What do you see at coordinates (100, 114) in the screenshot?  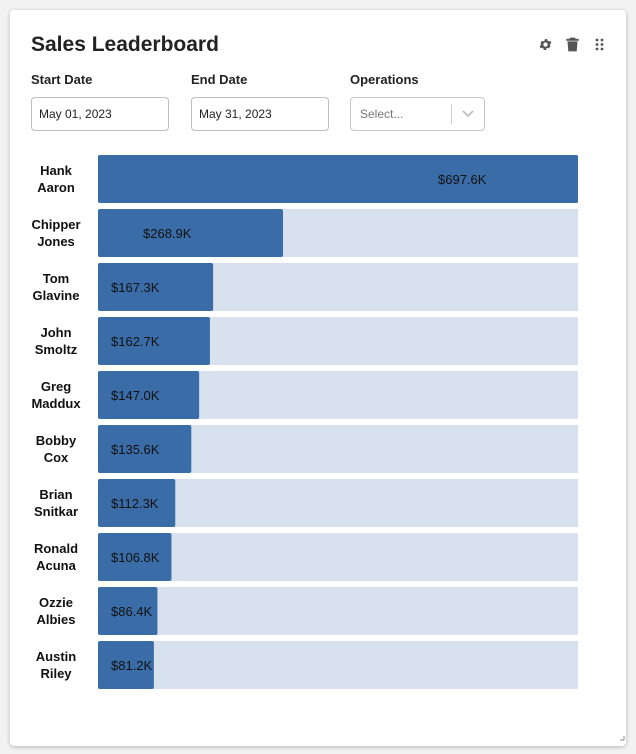 I see `start-date-input` at bounding box center [100, 114].